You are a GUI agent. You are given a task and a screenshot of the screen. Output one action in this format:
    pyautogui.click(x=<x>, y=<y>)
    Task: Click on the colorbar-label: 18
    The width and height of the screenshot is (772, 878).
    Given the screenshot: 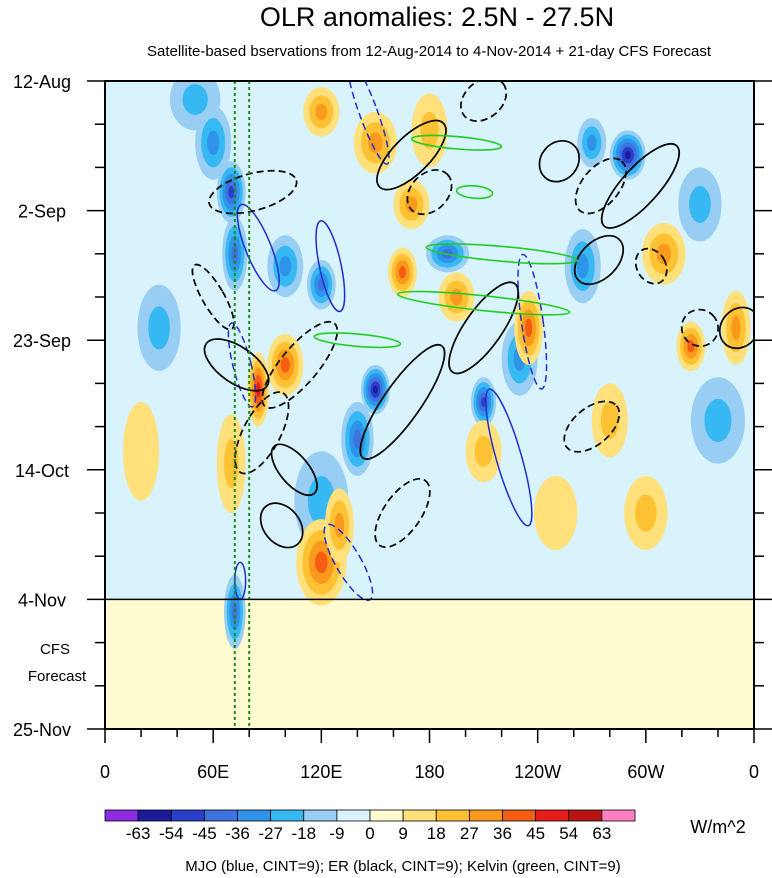 What is the action you would take?
    pyautogui.click(x=436, y=833)
    